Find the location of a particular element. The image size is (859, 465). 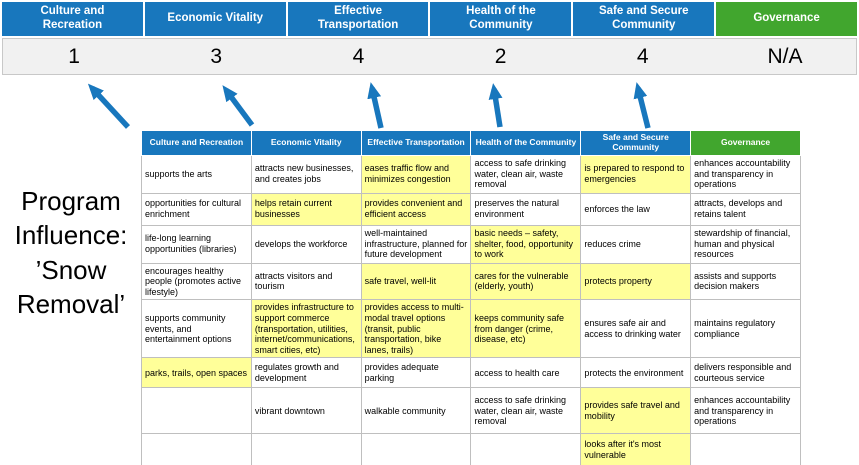

page-title: Program Influence: ’Snow Removal’ is located at coordinates (71, 252).